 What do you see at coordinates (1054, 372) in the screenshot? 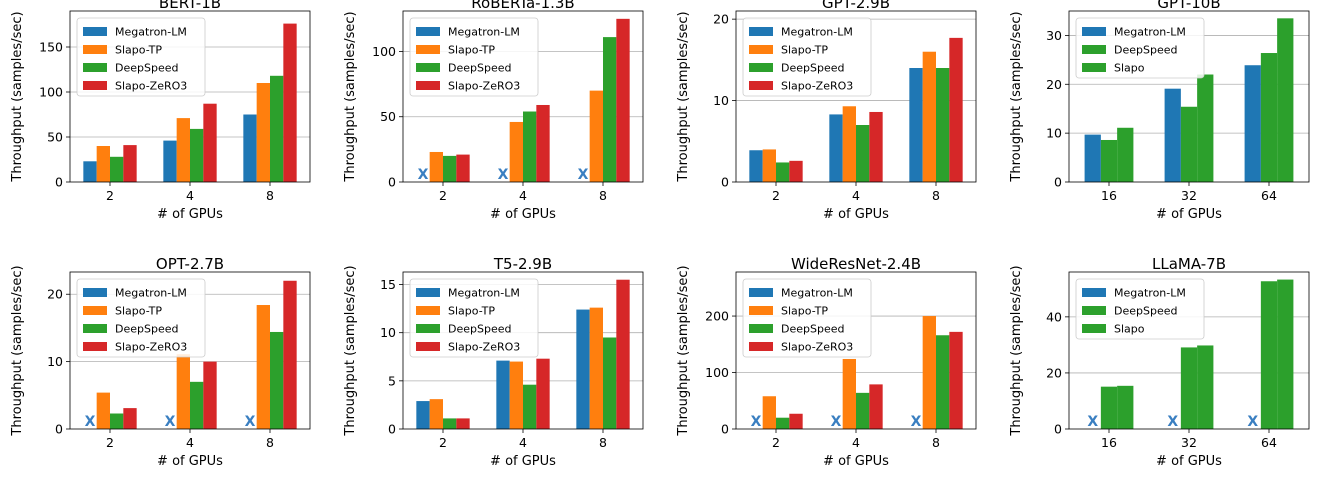
I see `y-tick-label: 20` at bounding box center [1054, 372].